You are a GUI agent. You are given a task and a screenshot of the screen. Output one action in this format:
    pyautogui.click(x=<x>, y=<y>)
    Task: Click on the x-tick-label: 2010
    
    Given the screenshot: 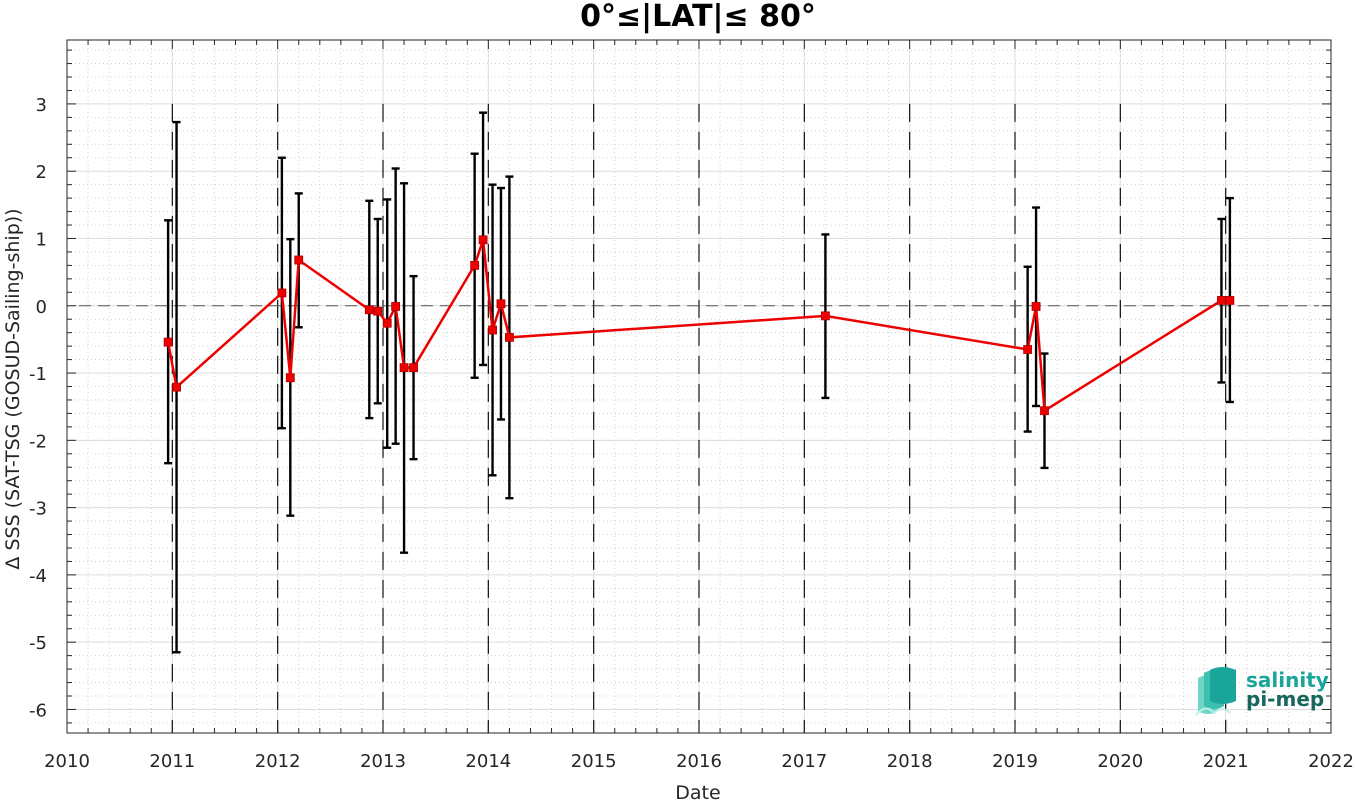 What is the action you would take?
    pyautogui.click(x=67, y=761)
    